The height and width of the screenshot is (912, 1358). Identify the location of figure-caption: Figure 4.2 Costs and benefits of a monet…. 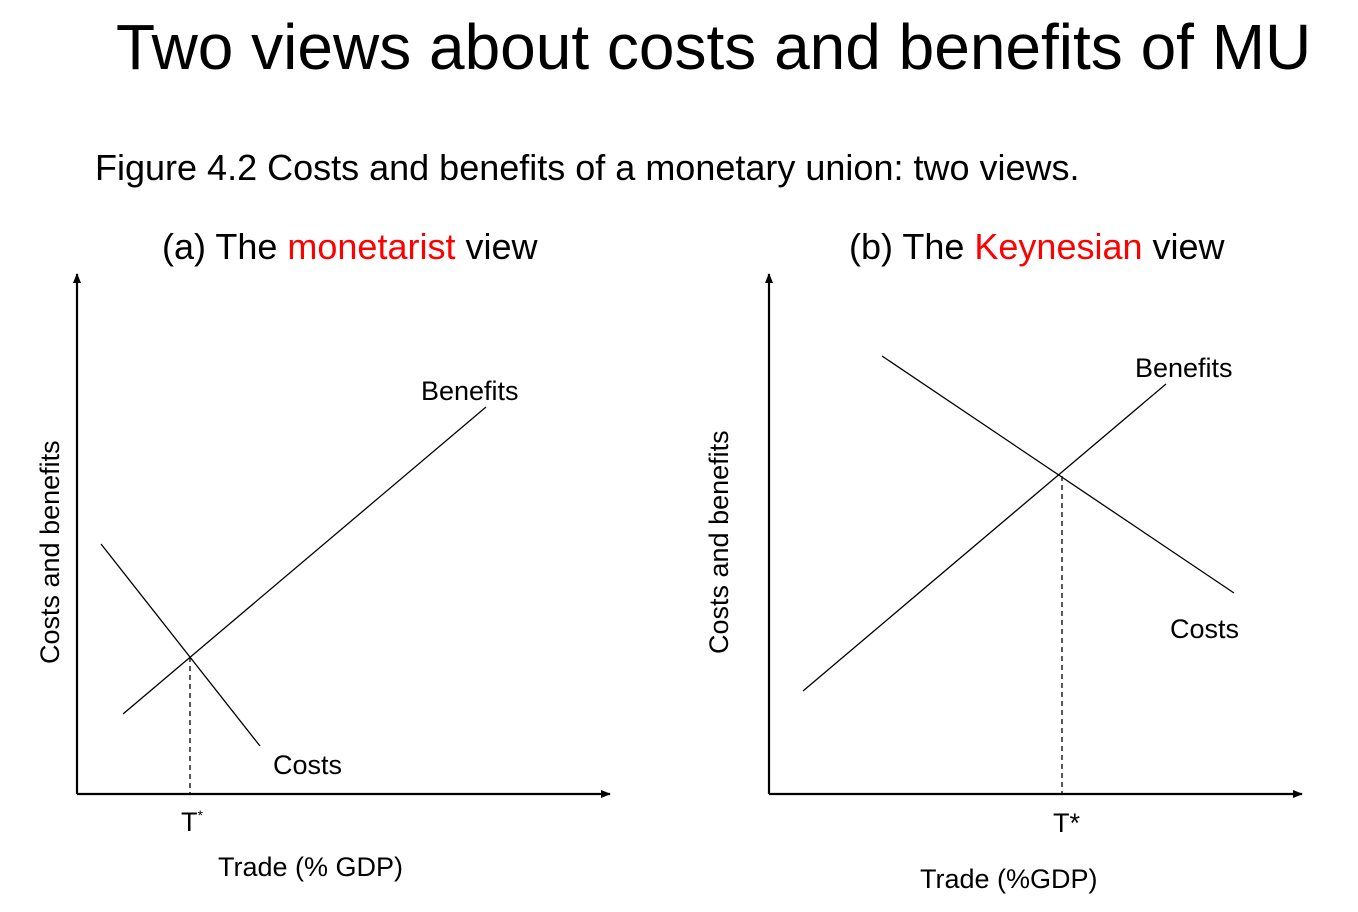
(587, 167).